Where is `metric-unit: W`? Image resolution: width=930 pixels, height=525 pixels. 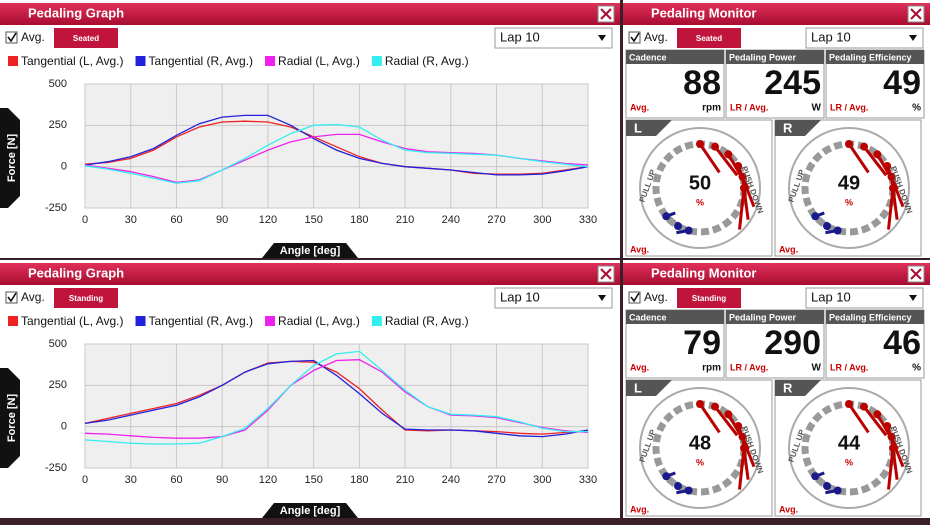 metric-unit: W is located at coordinates (817, 368).